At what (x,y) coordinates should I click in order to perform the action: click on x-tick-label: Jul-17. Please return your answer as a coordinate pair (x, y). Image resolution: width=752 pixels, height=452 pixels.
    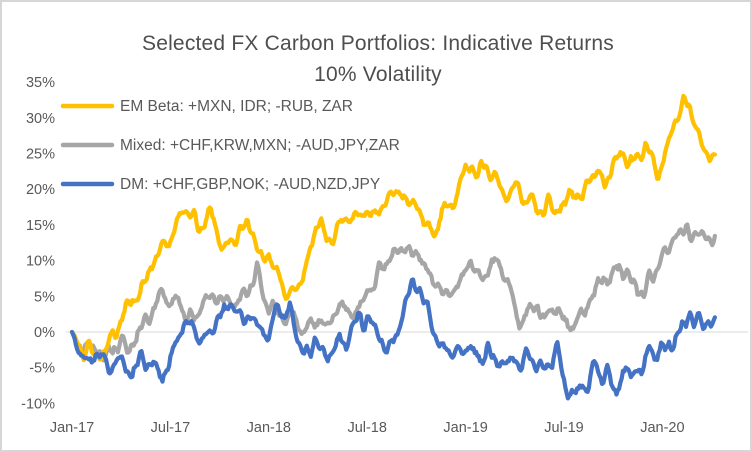
    Looking at the image, I should click on (171, 428).